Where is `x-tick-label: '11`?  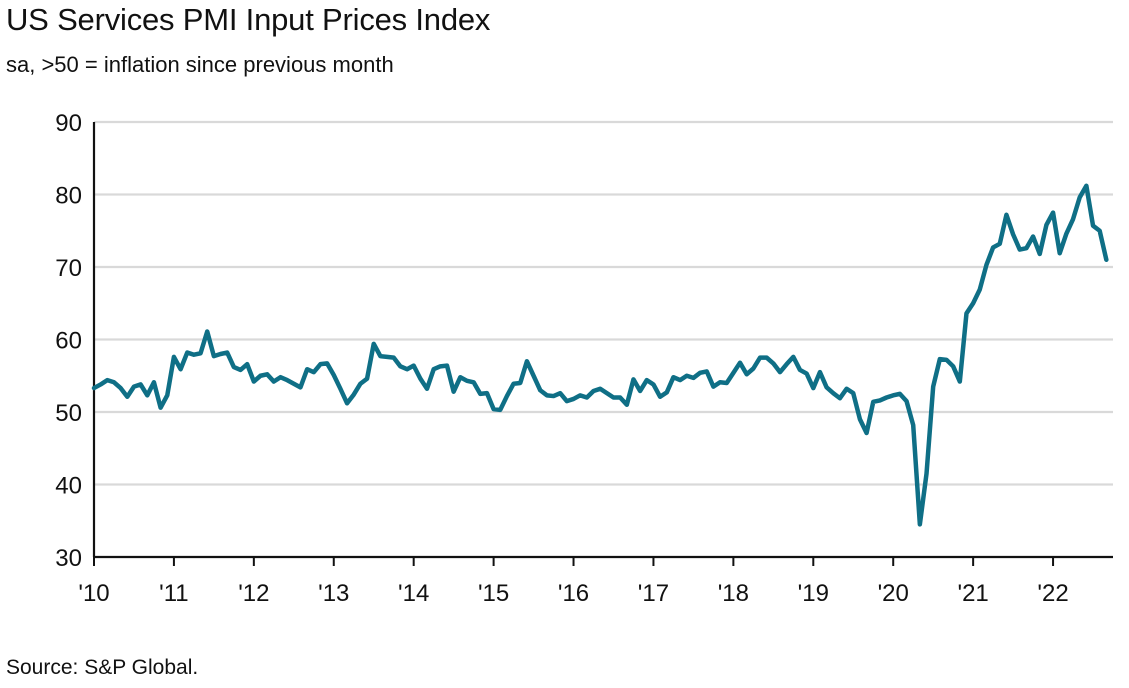
x-tick-label: '11 is located at coordinates (174, 593).